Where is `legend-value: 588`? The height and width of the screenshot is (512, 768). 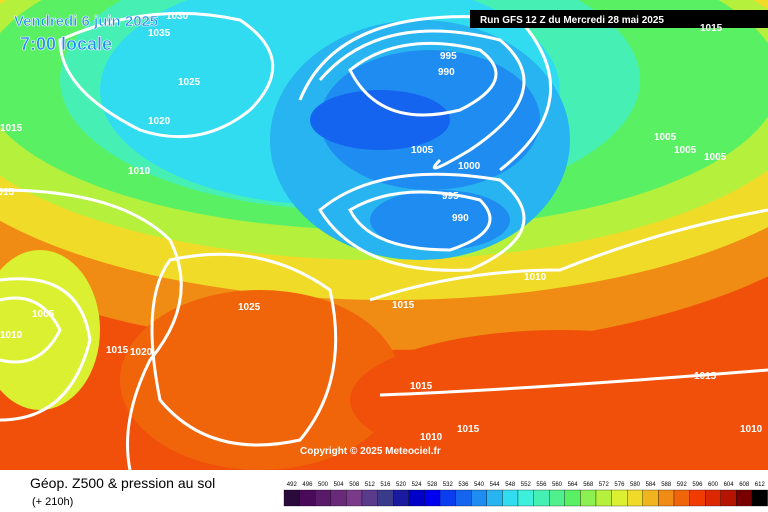 legend-value: 588 is located at coordinates (666, 485).